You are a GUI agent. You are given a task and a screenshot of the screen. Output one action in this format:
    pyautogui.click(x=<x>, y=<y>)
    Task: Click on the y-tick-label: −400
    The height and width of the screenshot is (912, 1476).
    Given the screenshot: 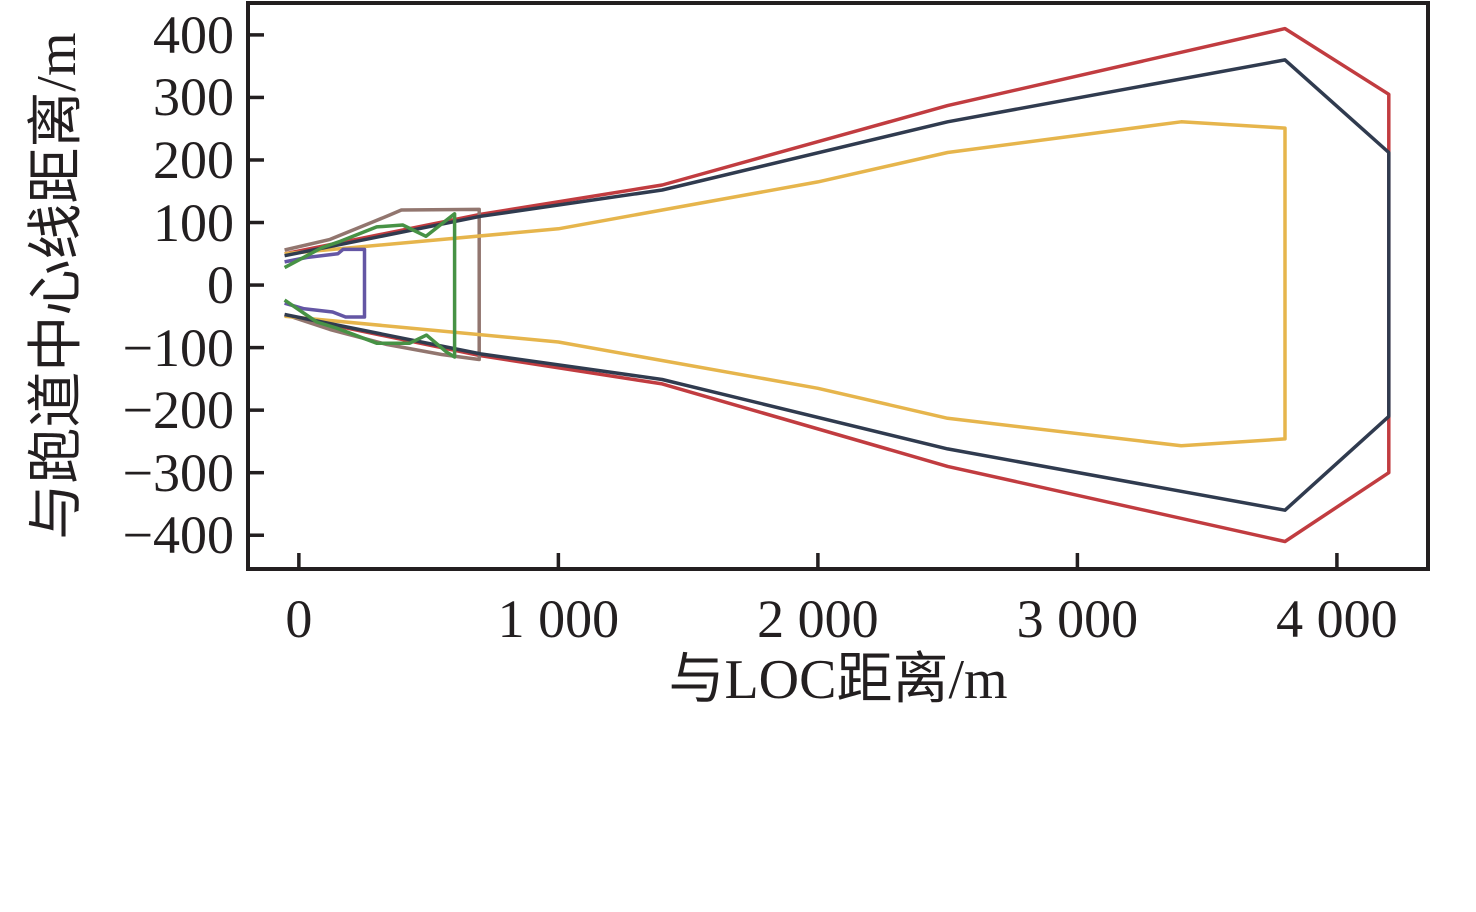 What is the action you would take?
    pyautogui.click(x=178, y=535)
    